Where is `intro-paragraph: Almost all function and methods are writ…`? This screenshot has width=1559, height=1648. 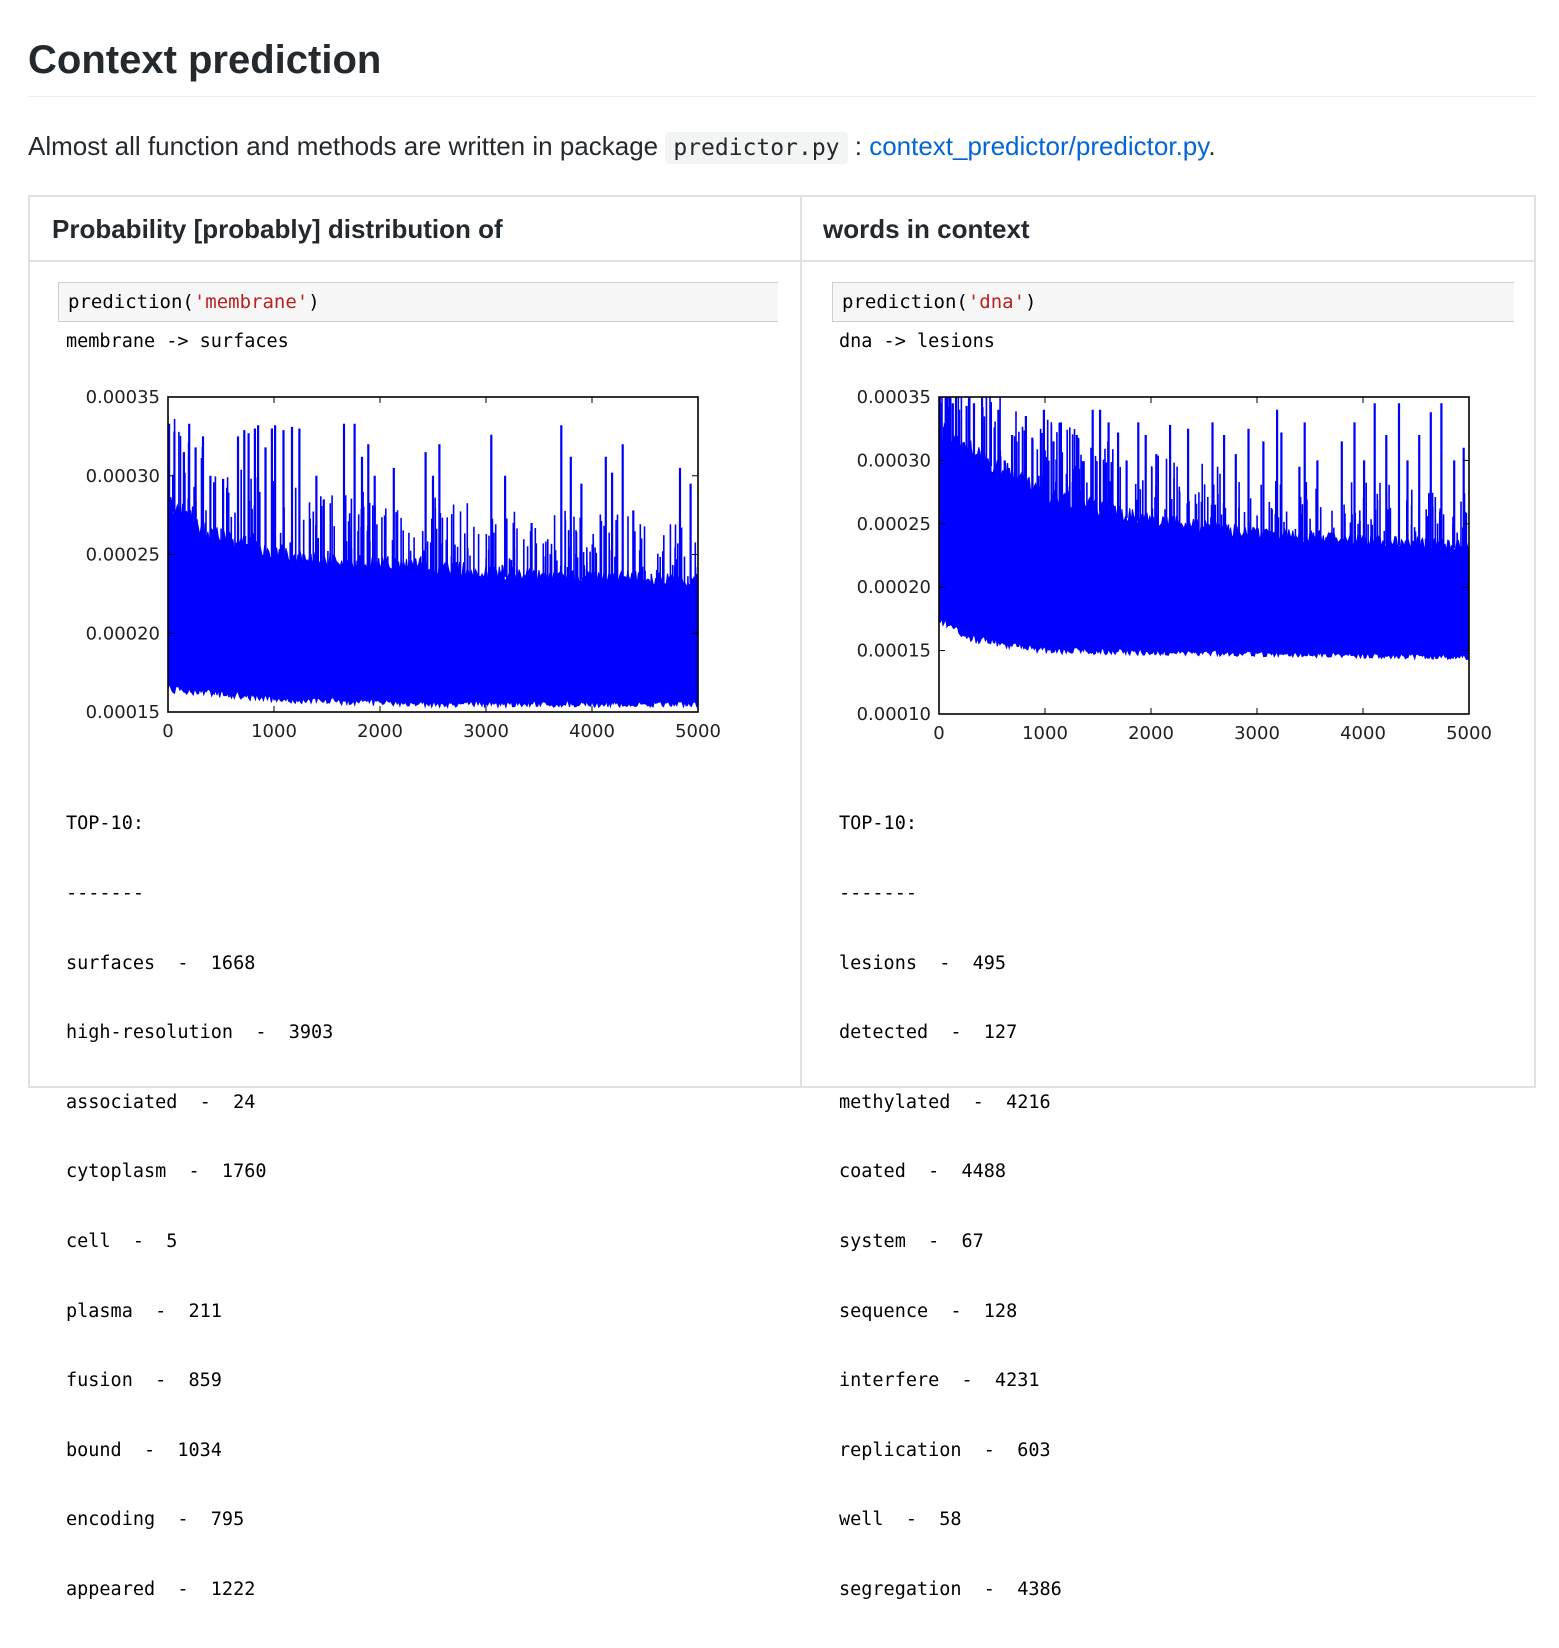
intro-paragraph: Almost all function and methods are writ… is located at coordinates (622, 147).